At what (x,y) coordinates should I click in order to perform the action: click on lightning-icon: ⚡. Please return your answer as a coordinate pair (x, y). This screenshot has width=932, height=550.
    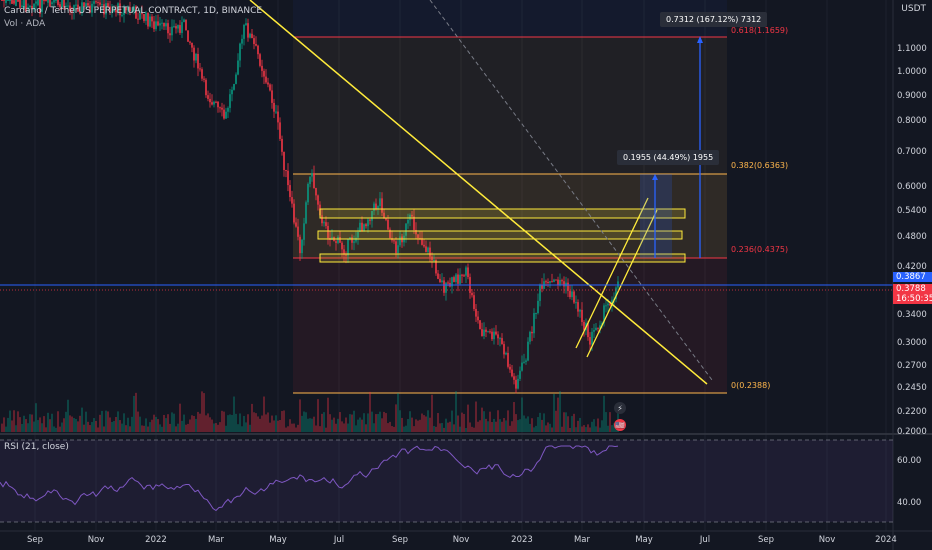
    Looking at the image, I should click on (620, 408).